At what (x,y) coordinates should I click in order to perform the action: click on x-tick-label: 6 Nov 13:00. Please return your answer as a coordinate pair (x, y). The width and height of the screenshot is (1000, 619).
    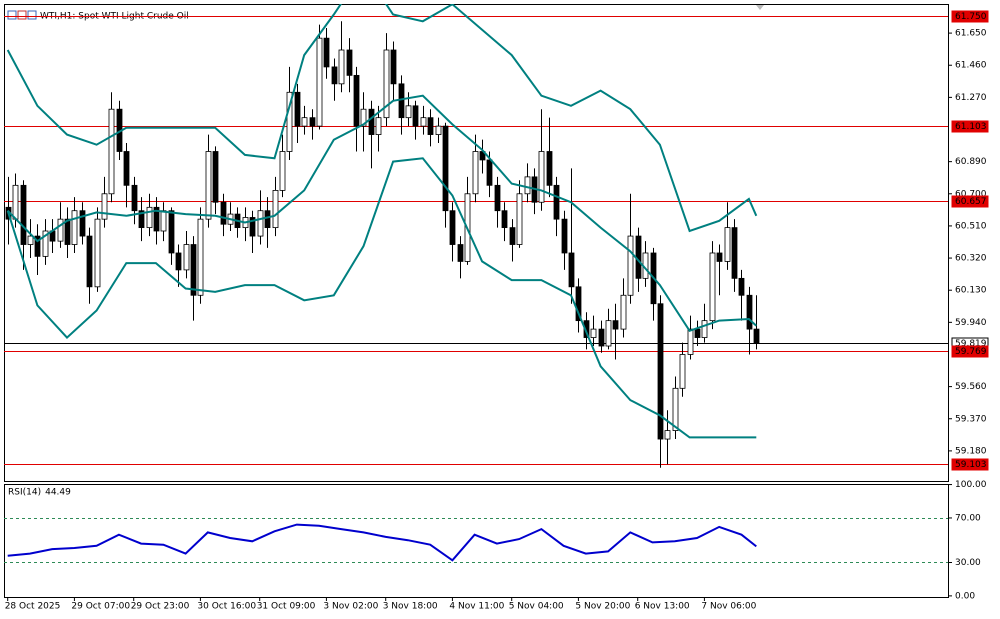
    Looking at the image, I should click on (662, 607).